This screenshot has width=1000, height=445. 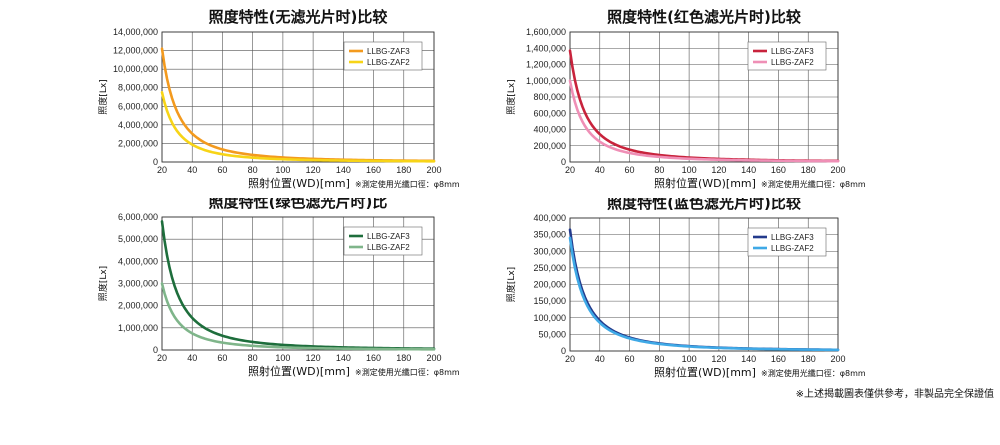 What do you see at coordinates (407, 372) in the screenshot?
I see `measurement-note: ※測定使用光纖口徑：φ8mm` at bounding box center [407, 372].